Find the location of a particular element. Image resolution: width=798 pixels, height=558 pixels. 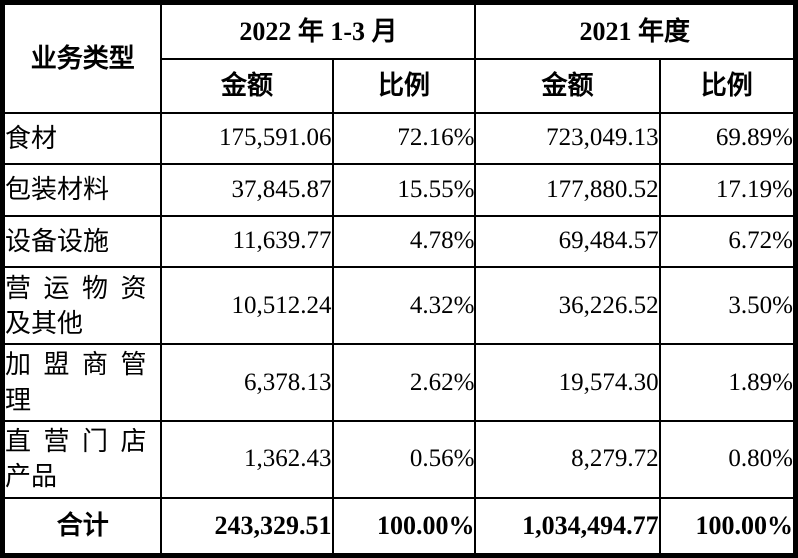

table-row-packaging: 包装材料 37,845.87 15.55% 177,880.52 17.19% is located at coordinates (399, 190).